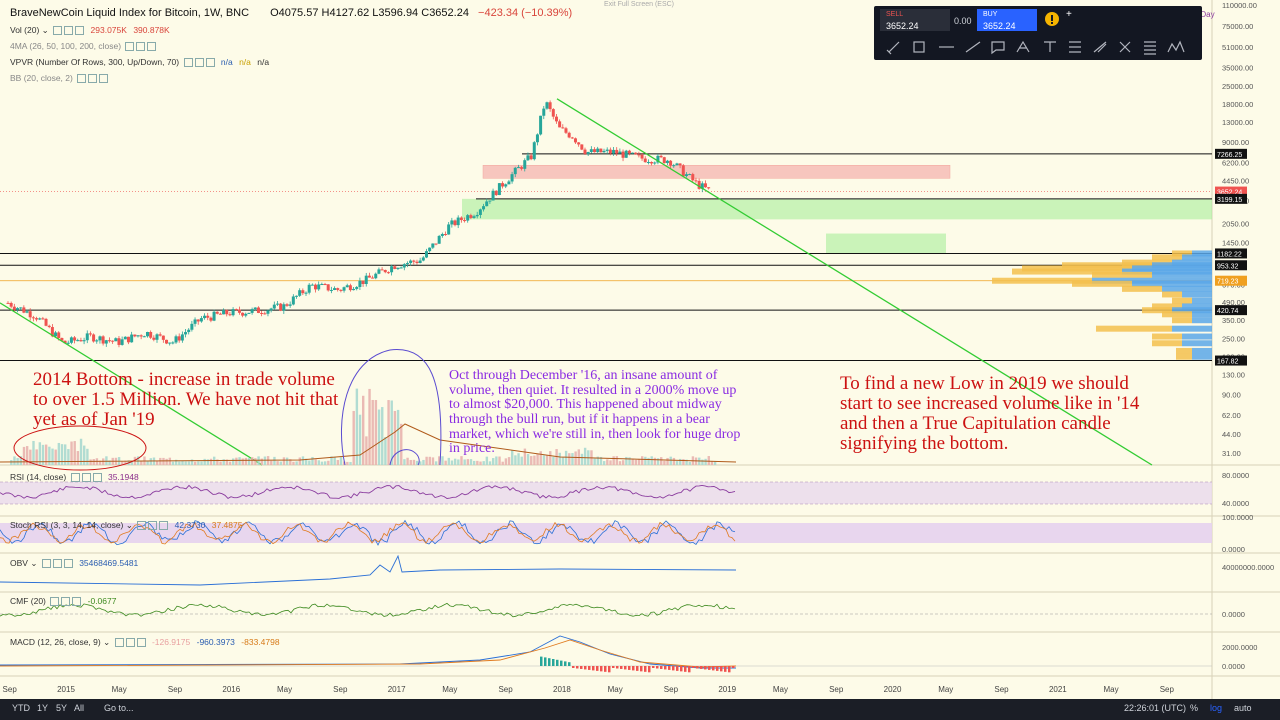 This screenshot has height=720, width=1280. What do you see at coordinates (1194, 708) in the screenshot?
I see `percent-toggle: %` at bounding box center [1194, 708].